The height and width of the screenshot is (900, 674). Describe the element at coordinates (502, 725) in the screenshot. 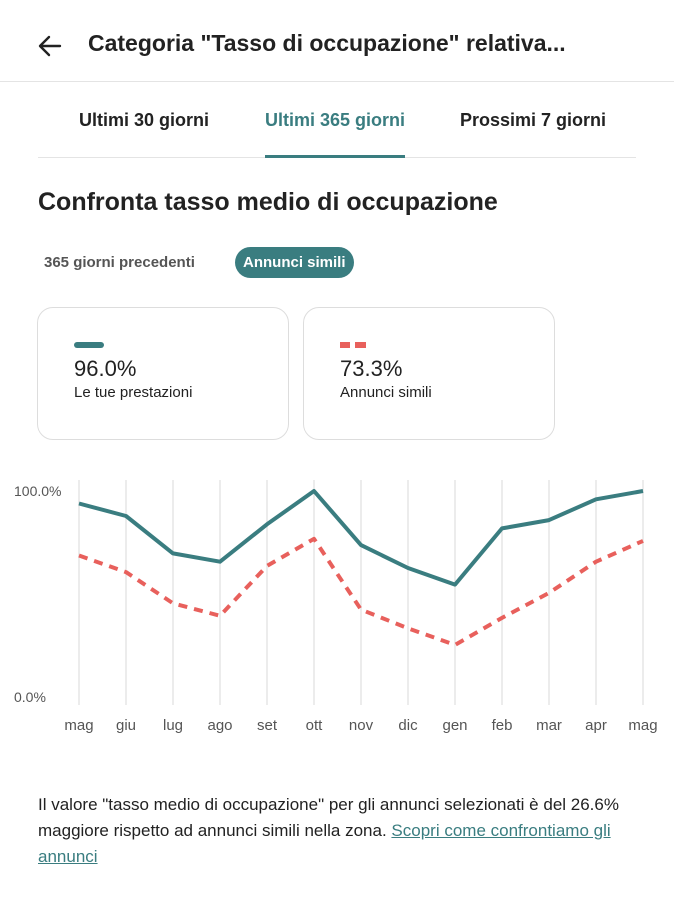

I see `x-tick-label: feb` at that location.